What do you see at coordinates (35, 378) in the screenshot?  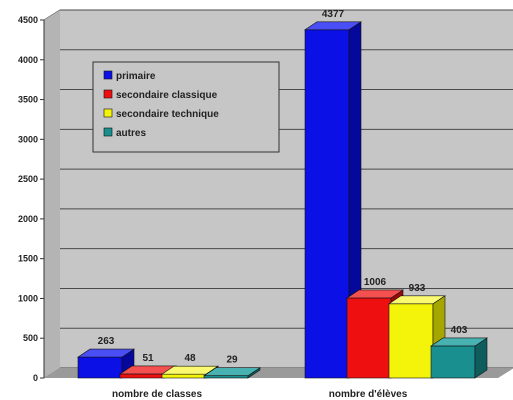 I see `y-tick-label: 0` at bounding box center [35, 378].